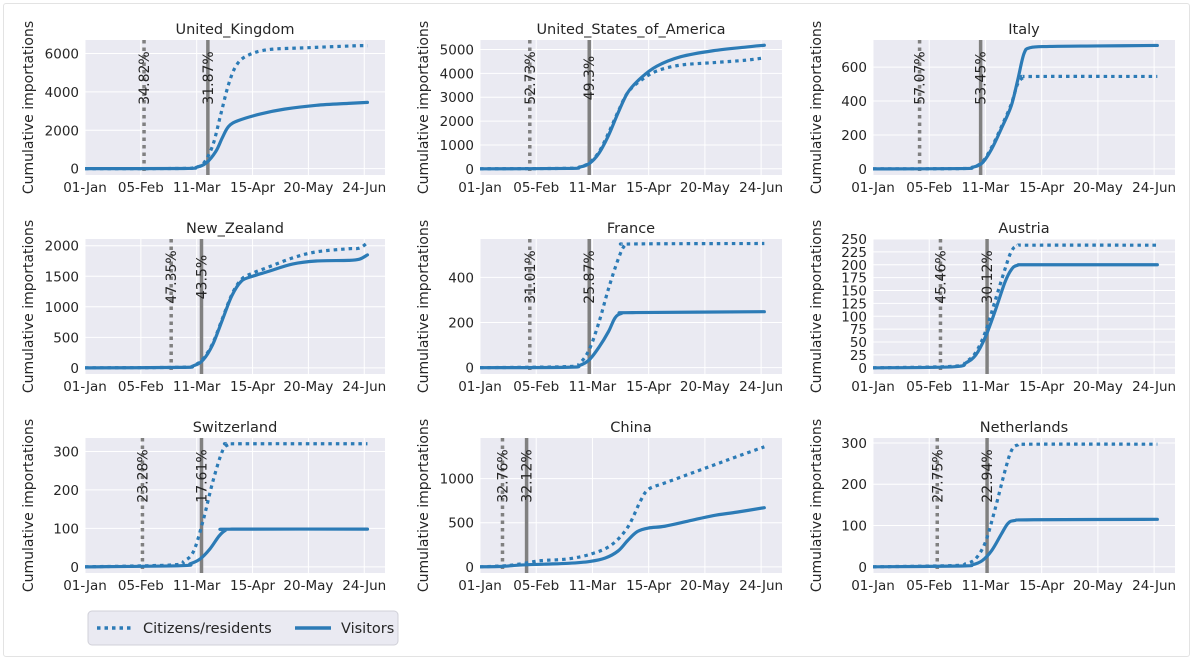 This screenshot has width=1195, height=662. What do you see at coordinates (938, 475) in the screenshot?
I see `marker-percent-label: 27.75%` at bounding box center [938, 475].